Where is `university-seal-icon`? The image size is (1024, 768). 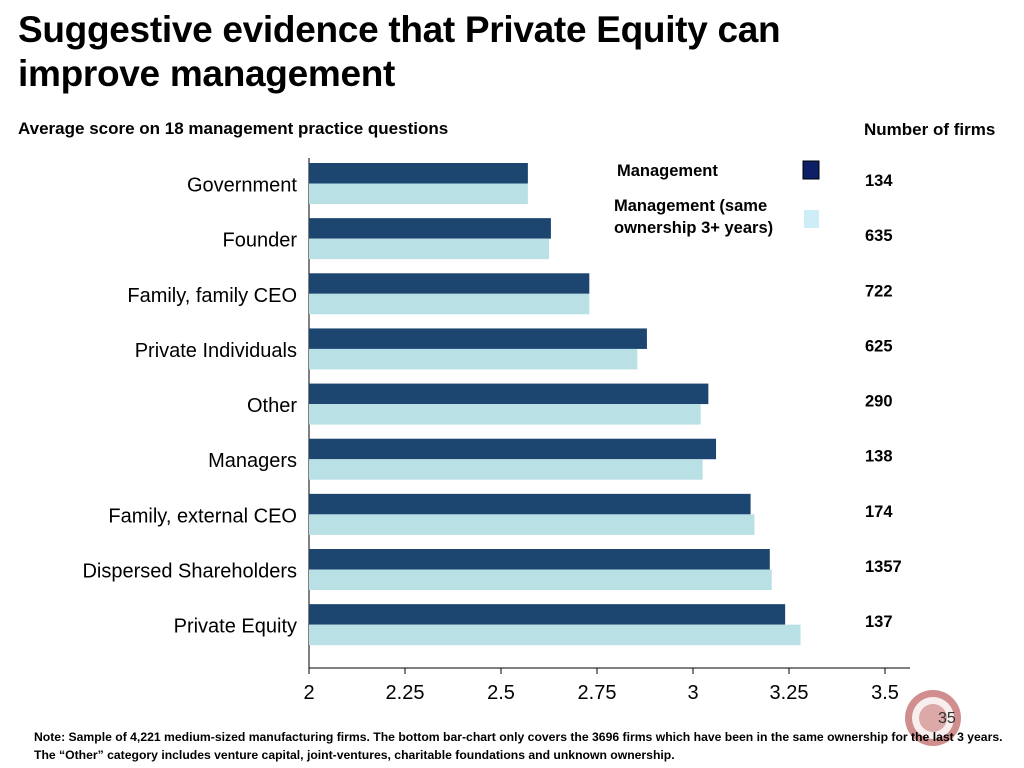 university-seal-icon is located at coordinates (933, 718).